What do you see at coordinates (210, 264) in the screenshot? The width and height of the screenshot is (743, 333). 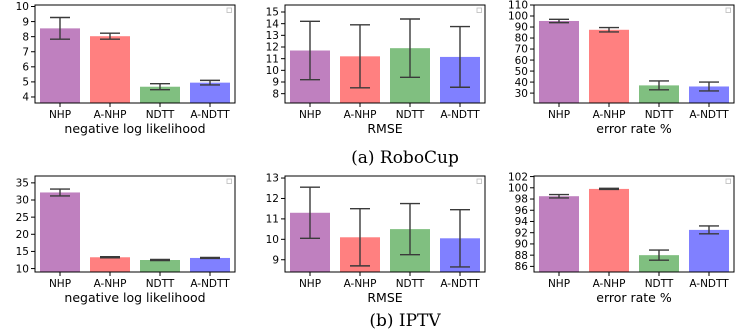 I see `bar-a-ndtt` at bounding box center [210, 264].